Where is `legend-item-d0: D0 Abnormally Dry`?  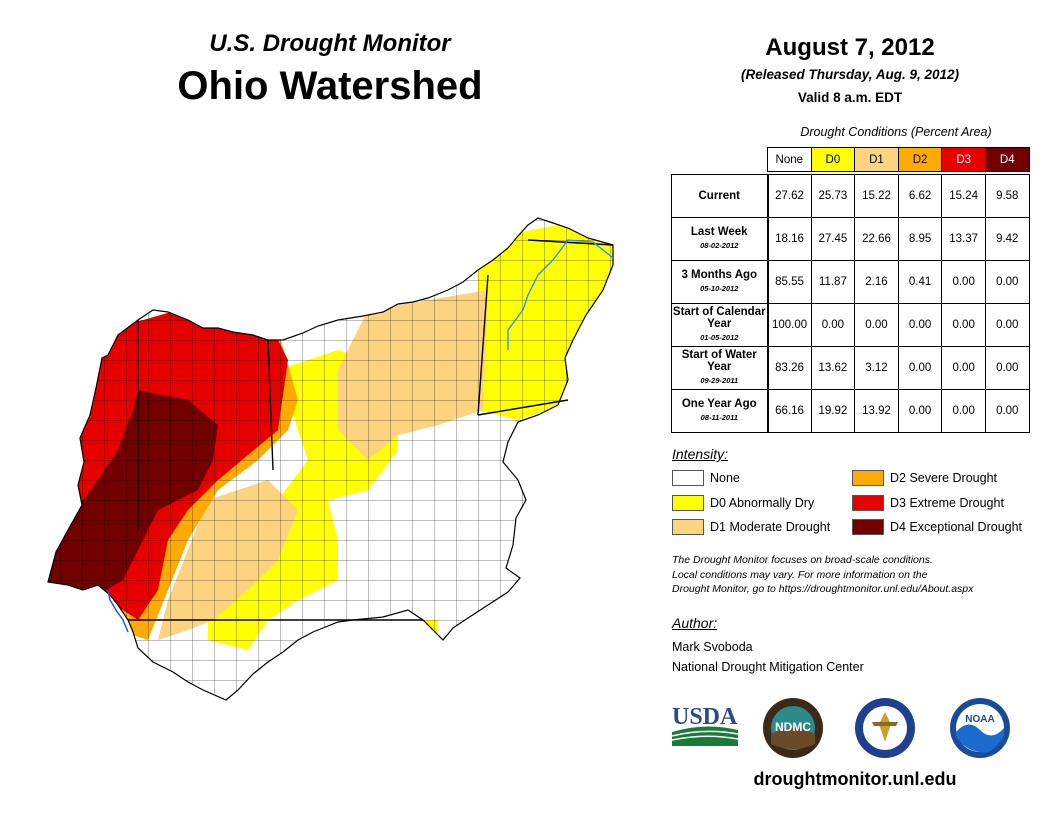 legend-item-d0: D0 Abnormally Dry is located at coordinates (743, 503).